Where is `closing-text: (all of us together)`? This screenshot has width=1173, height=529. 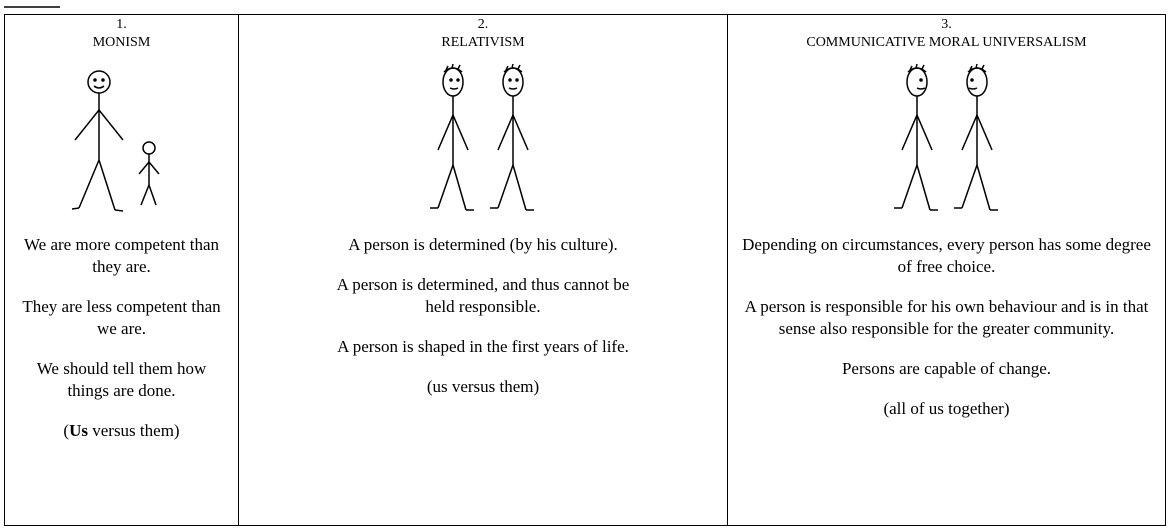 closing-text: (all of us together) is located at coordinates (946, 408).